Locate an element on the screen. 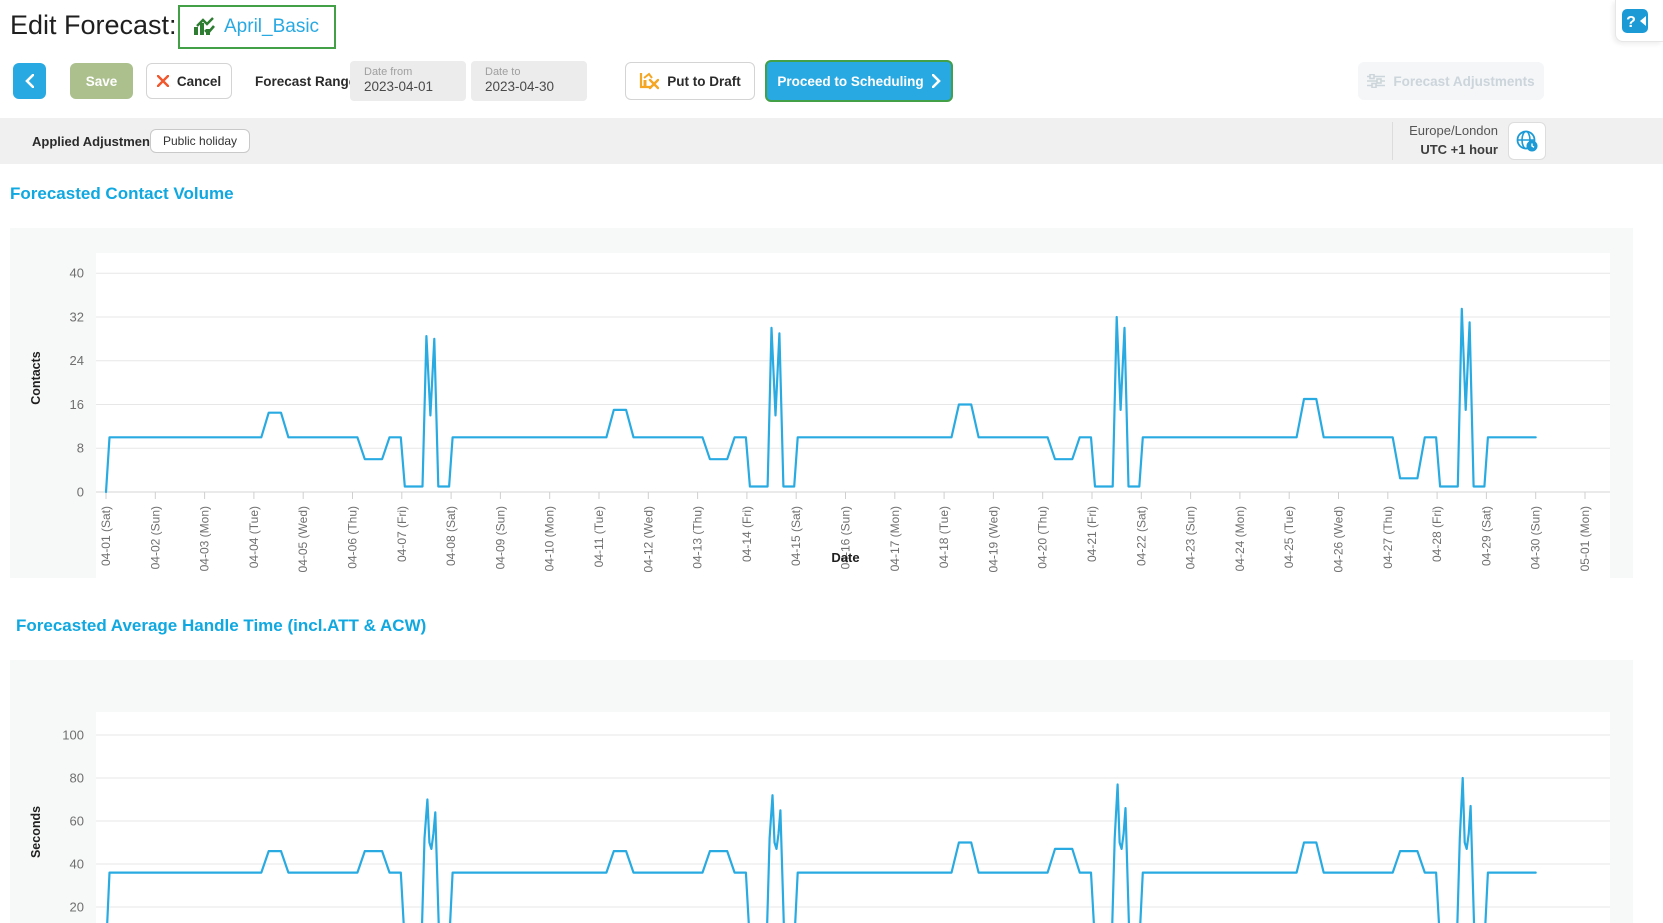 Image resolution: width=1663 pixels, height=923 pixels. y-tick-label: 60 is located at coordinates (77, 821).